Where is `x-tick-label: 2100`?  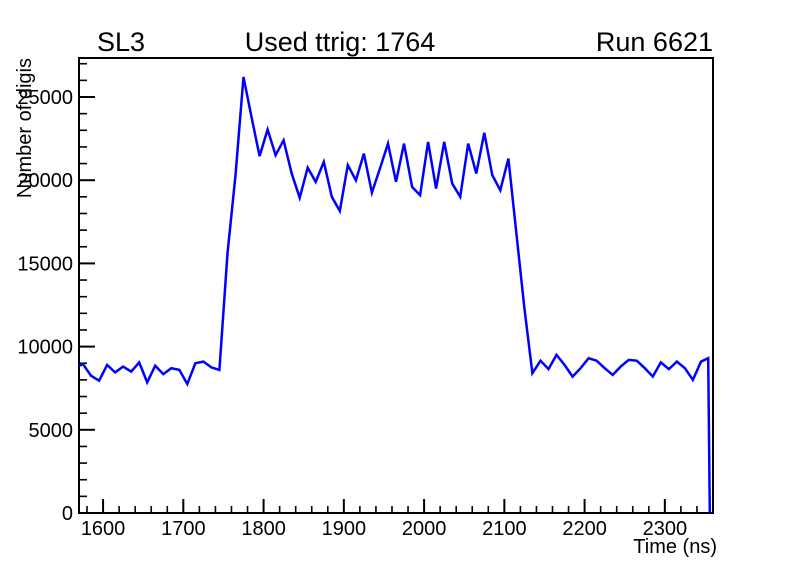 x-tick-label: 2100 is located at coordinates (504, 529).